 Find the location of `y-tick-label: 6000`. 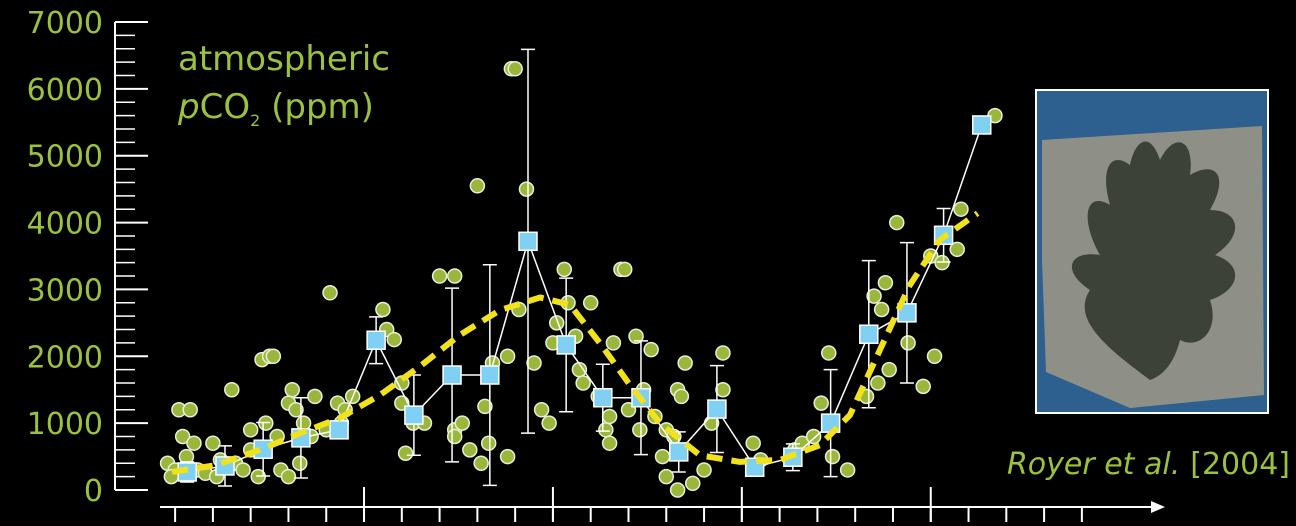

y-tick-label: 6000 is located at coordinates (65, 90).